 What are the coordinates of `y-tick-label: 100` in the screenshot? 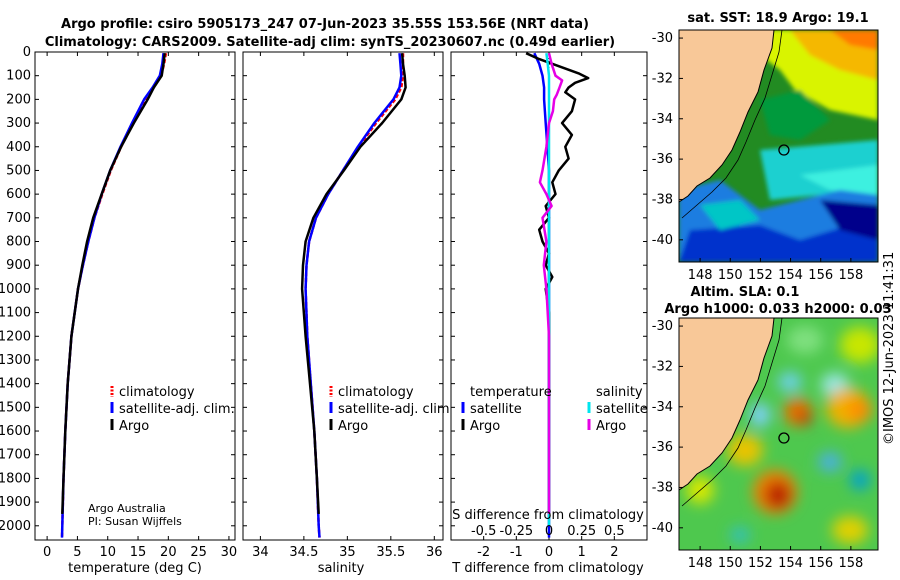 It's located at (18, 76).